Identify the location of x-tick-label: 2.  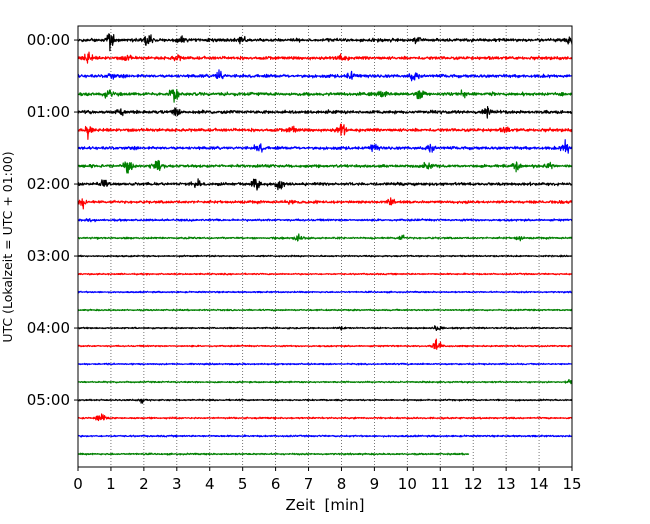
(144, 484).